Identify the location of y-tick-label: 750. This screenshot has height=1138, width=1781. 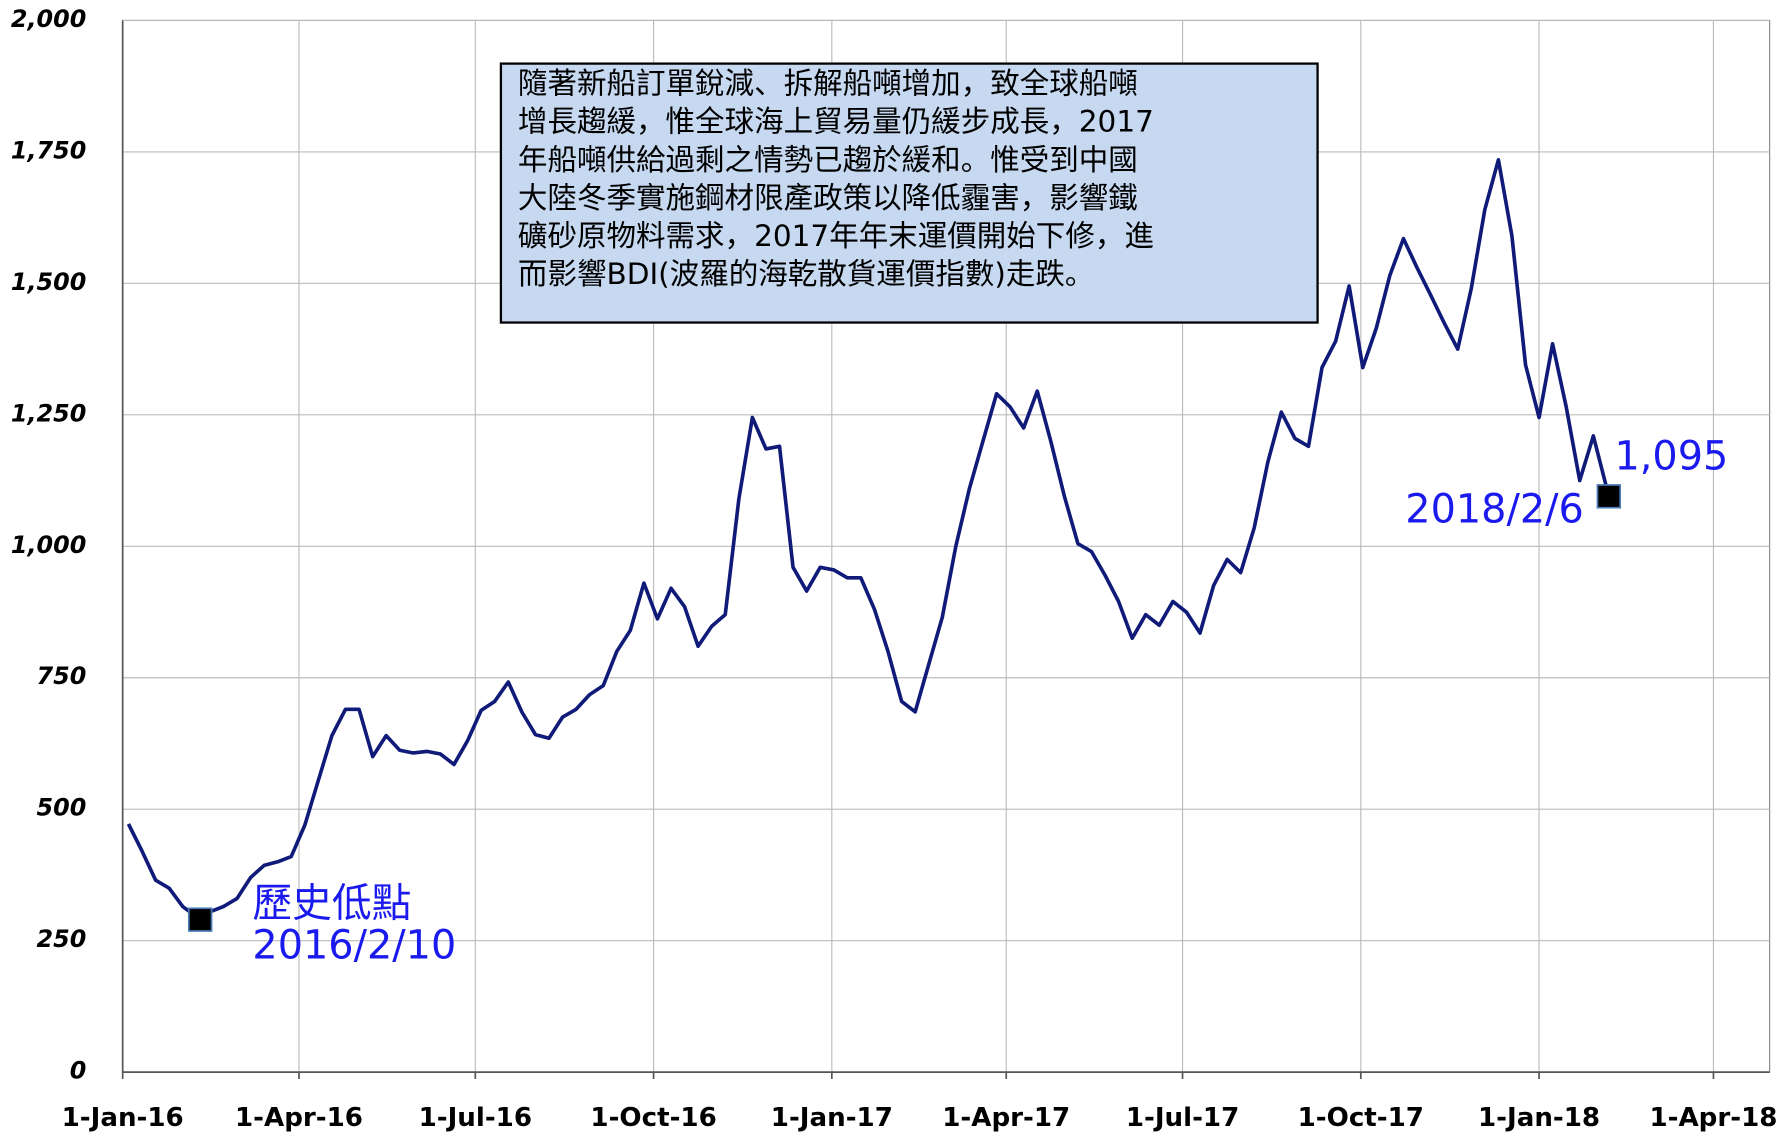
(62, 676).